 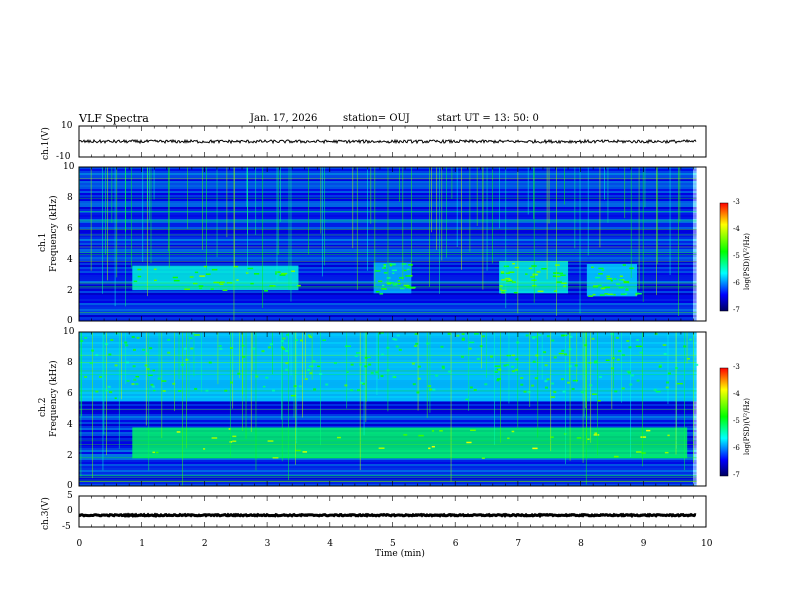 I want to click on x-axis-label: Time (min), so click(x=400, y=554).